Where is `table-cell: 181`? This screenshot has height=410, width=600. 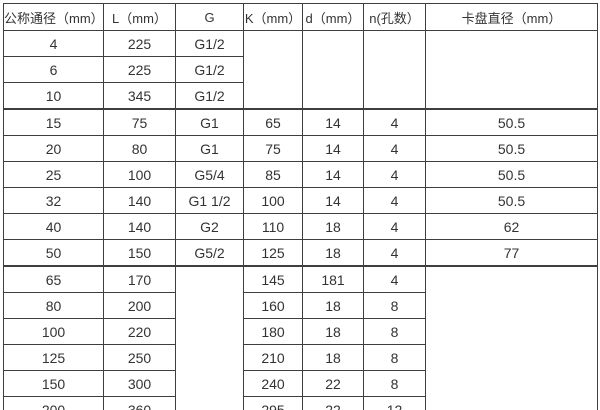
table-cell: 181 is located at coordinates (333, 279).